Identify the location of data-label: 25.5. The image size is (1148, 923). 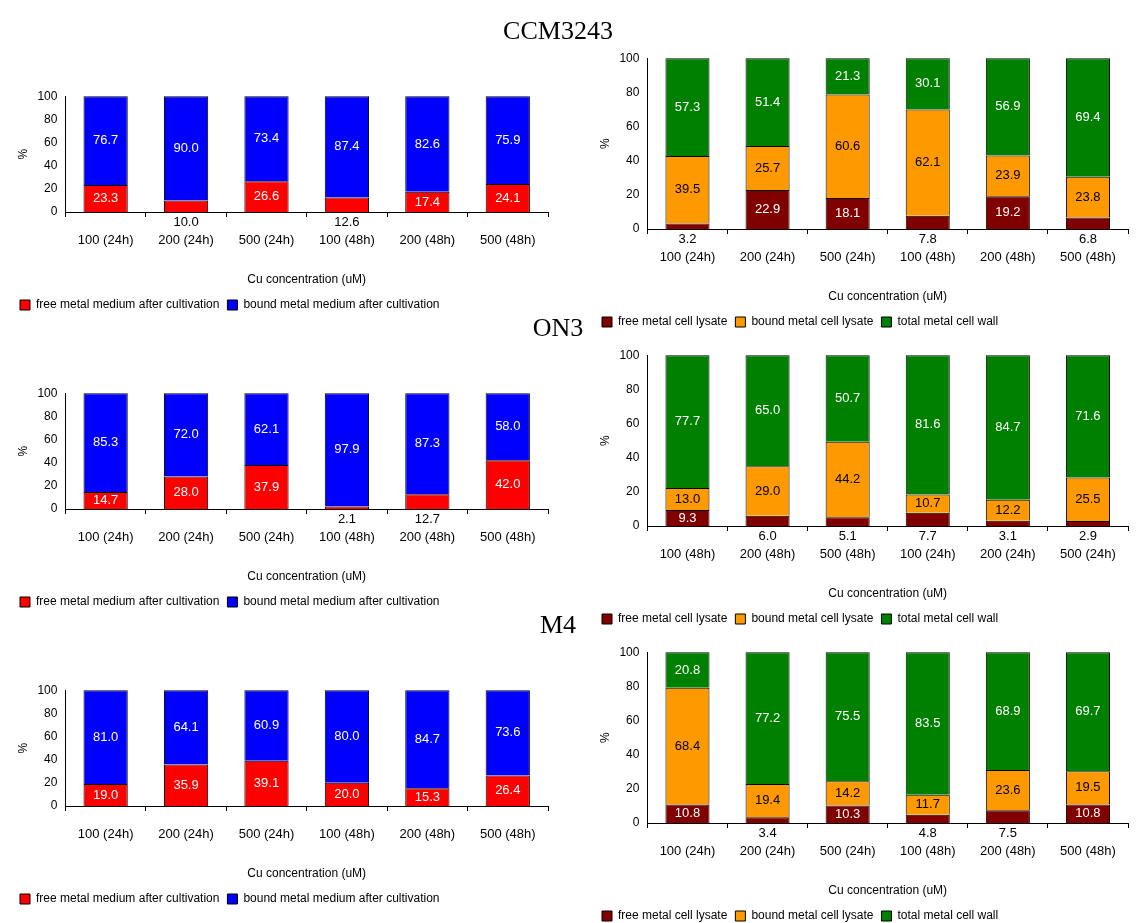
(1088, 498).